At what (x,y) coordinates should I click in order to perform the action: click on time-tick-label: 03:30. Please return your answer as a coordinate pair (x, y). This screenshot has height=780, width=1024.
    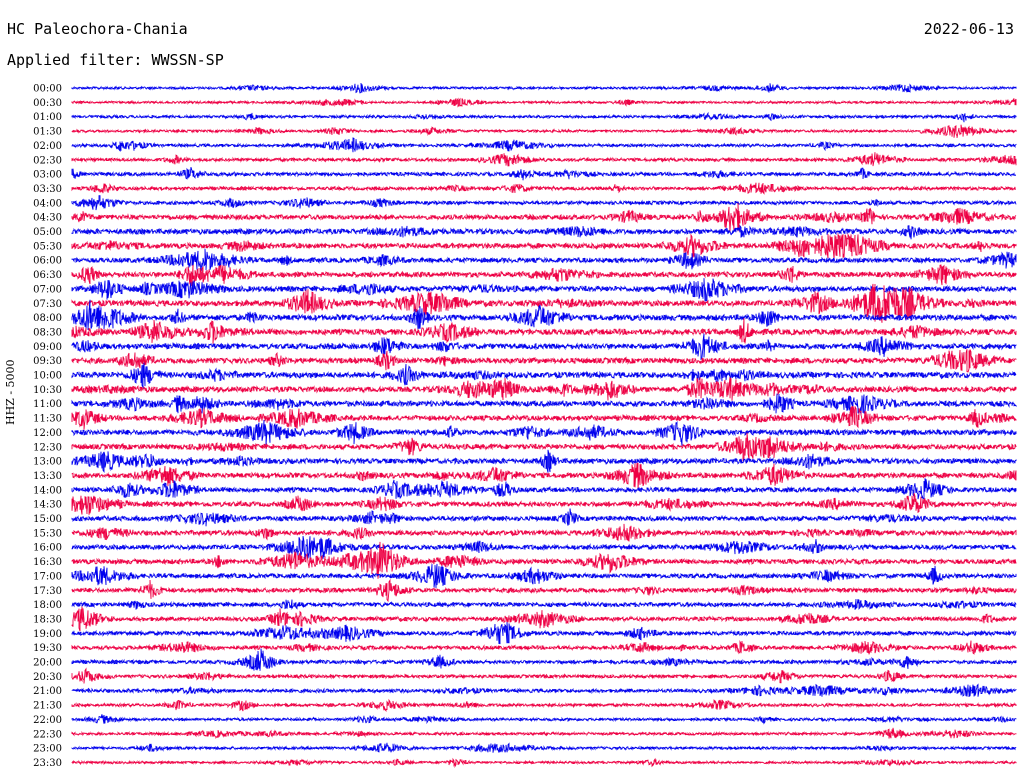
    Looking at the image, I should click on (47, 189).